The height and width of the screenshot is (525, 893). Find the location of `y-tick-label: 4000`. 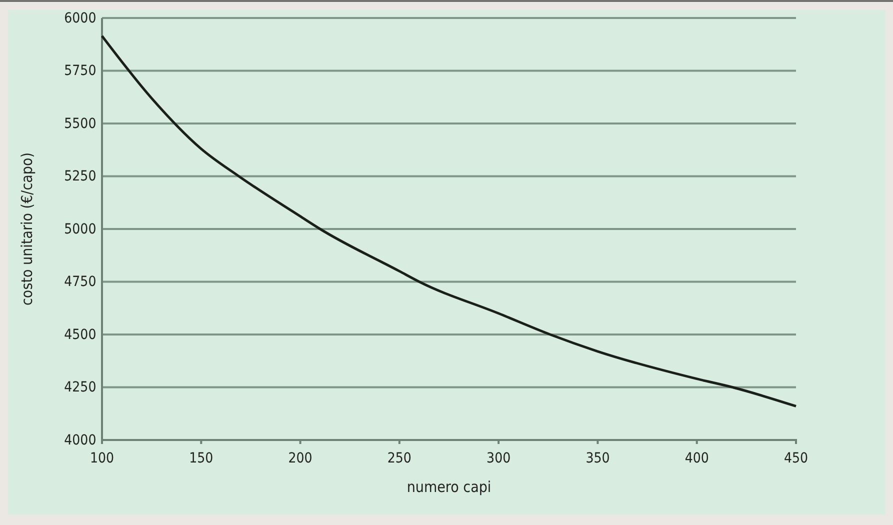

y-tick-label: 4000 is located at coordinates (80, 440).